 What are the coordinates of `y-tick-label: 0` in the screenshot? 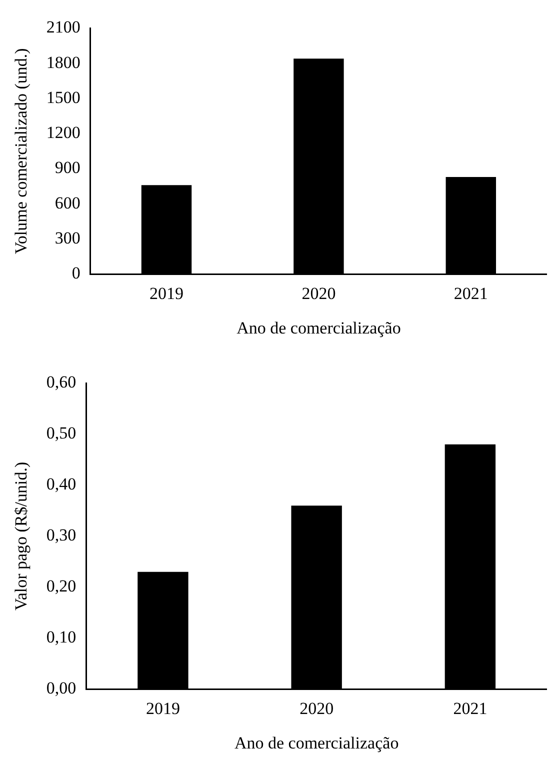 It's located at (76, 273).